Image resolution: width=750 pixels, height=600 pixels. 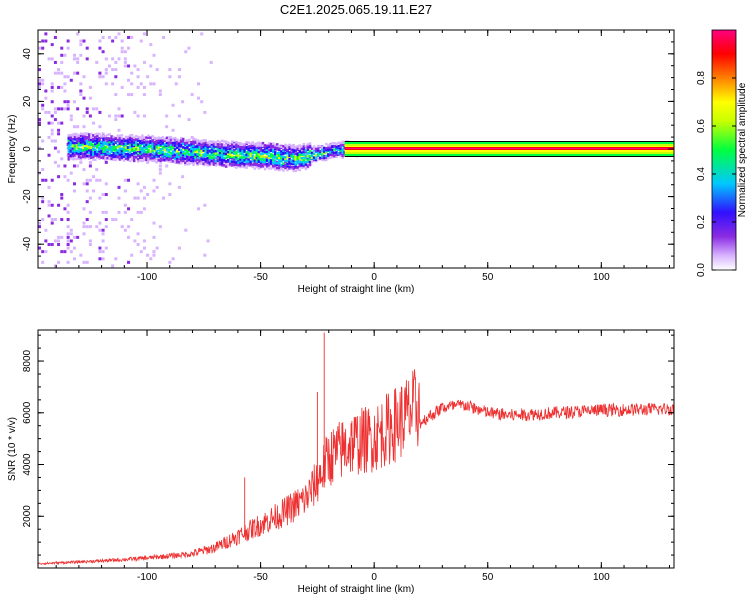 What do you see at coordinates (701, 222) in the screenshot?
I see `colorbar-tick-label: 0.2` at bounding box center [701, 222].